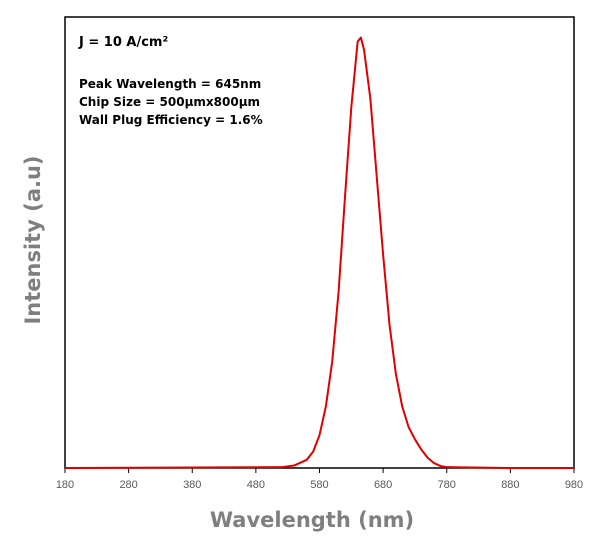 Image resolution: width=597 pixels, height=547 pixels. Describe the element at coordinates (123, 42) in the screenshot. I see `annotation-current-density: J = 10 A/cm²` at that location.